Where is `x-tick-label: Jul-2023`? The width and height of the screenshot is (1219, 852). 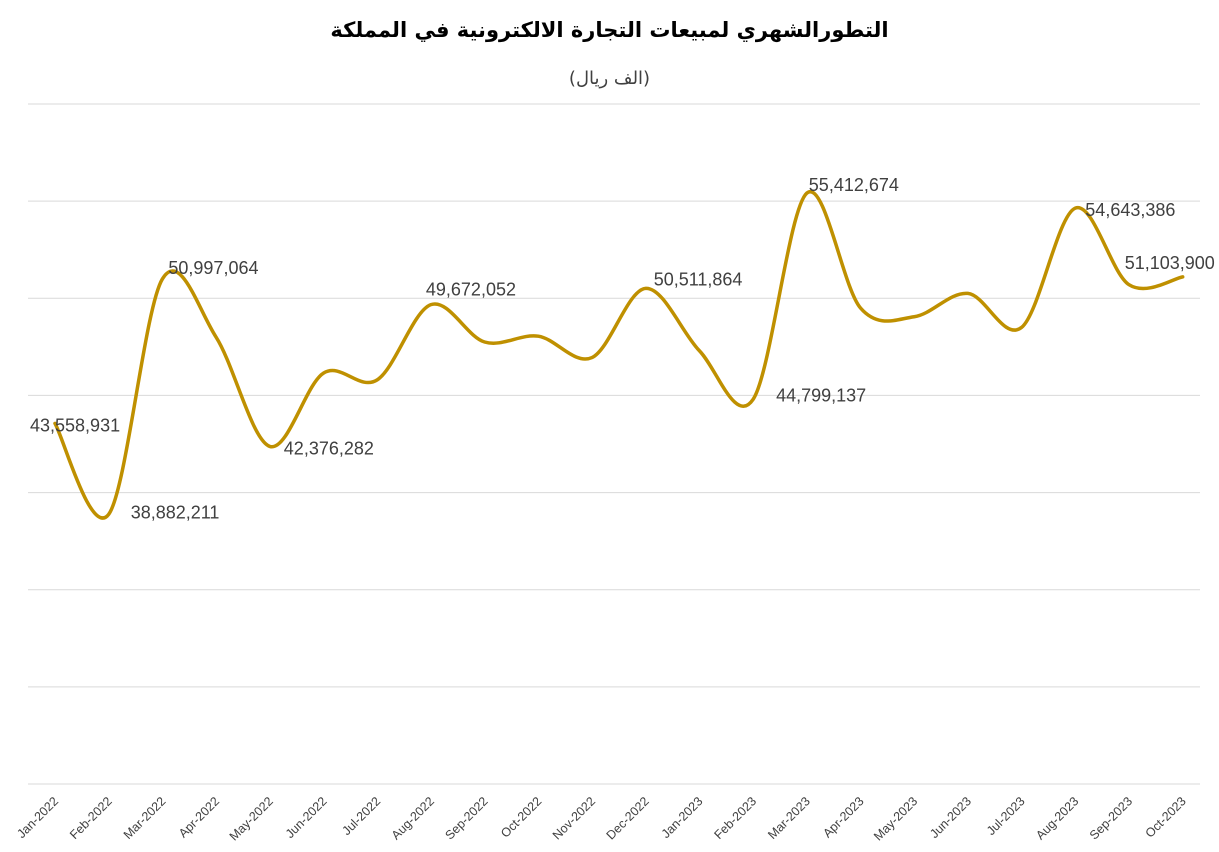
x-tick-label: Jul-2023 is located at coordinates (1006, 816).